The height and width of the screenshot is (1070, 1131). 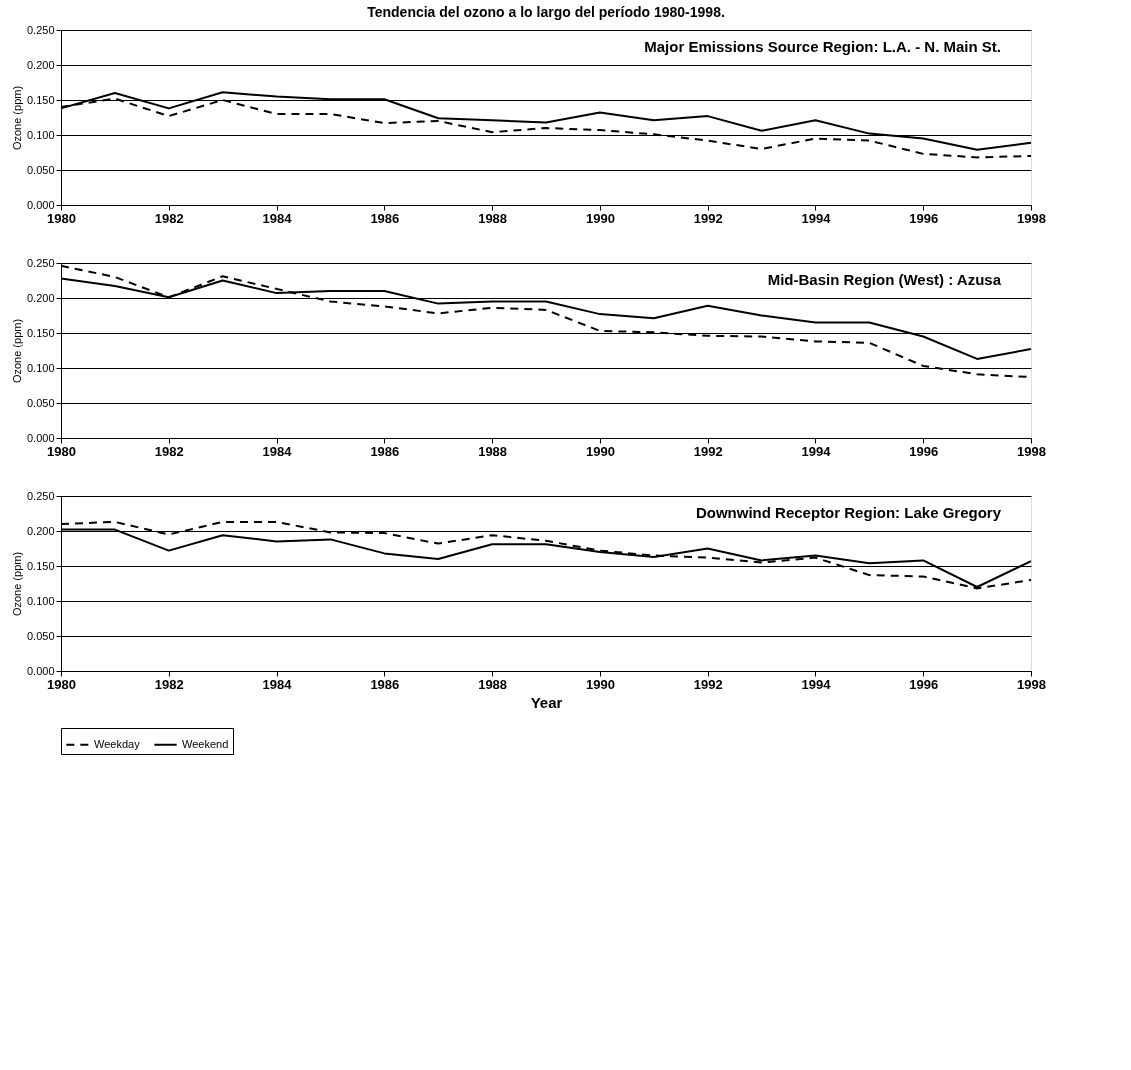 What do you see at coordinates (117, 743) in the screenshot?
I see `legend-label: Weekday` at bounding box center [117, 743].